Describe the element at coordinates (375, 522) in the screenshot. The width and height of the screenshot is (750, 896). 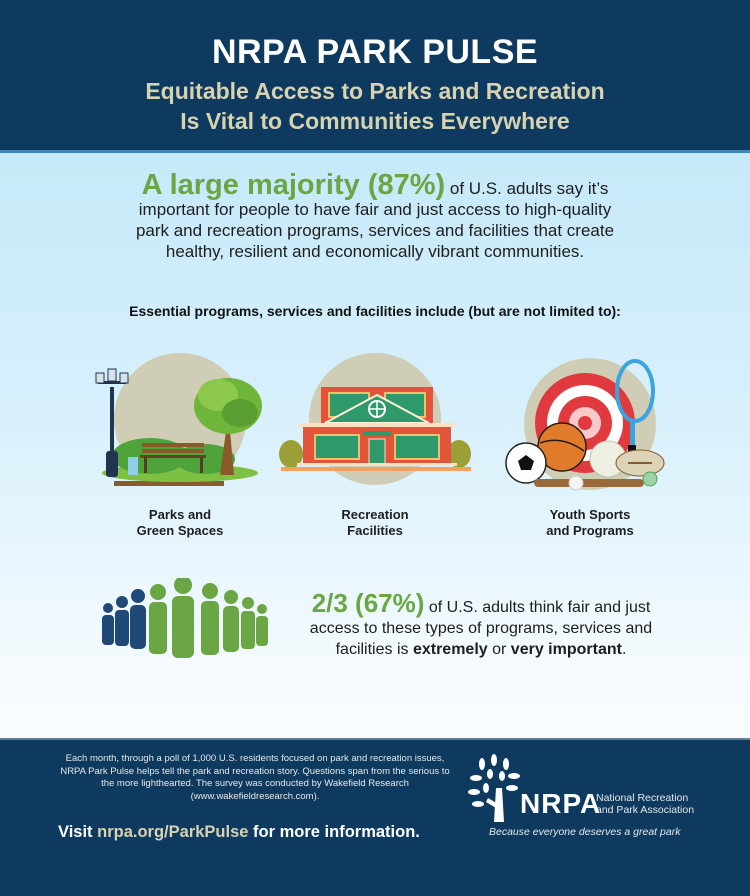
I see `category-label: Recreation Facilities` at that location.